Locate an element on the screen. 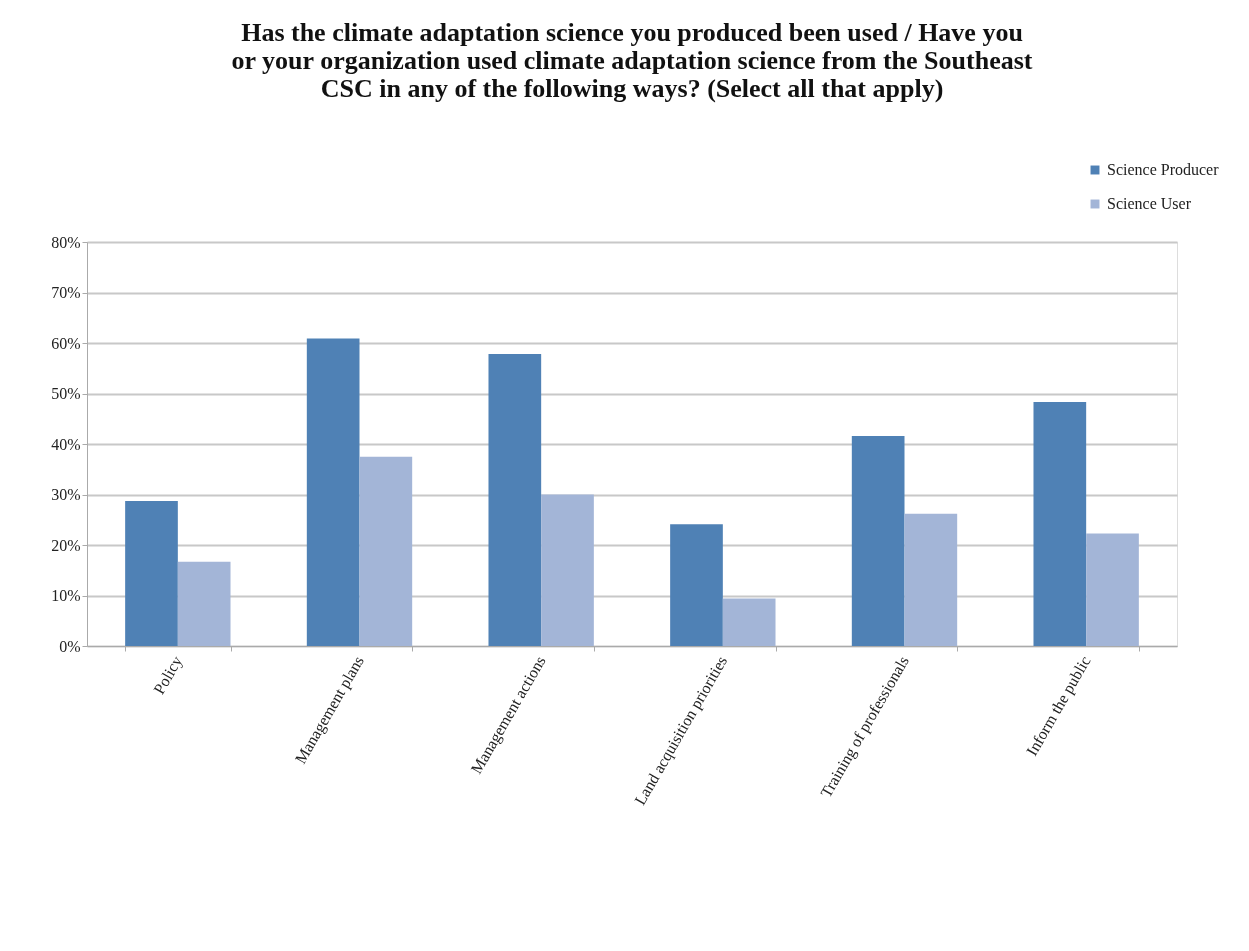 The image size is (1249, 951). y-tick-label: 40% is located at coordinates (66, 444).